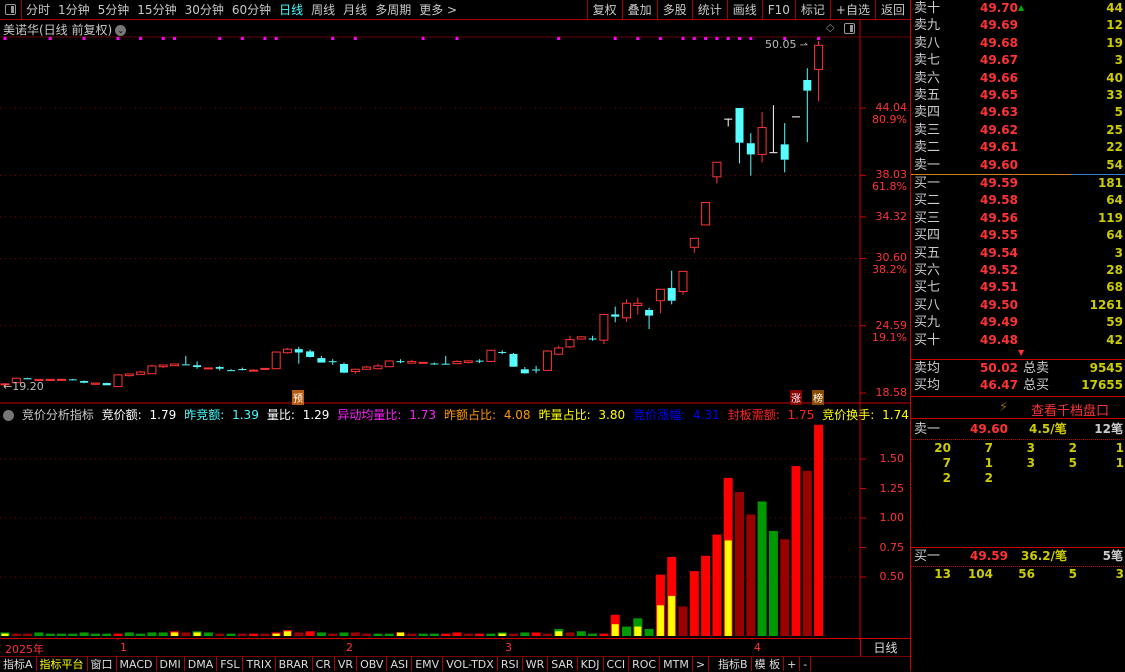  Describe the element at coordinates (852, 10) in the screenshot. I see `tool-button: +自选` at that location.